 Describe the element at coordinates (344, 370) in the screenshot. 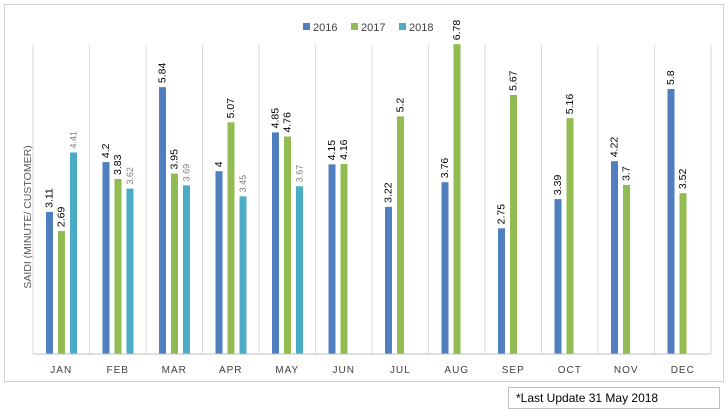

I see `x-tick-jun: JUN` at that location.